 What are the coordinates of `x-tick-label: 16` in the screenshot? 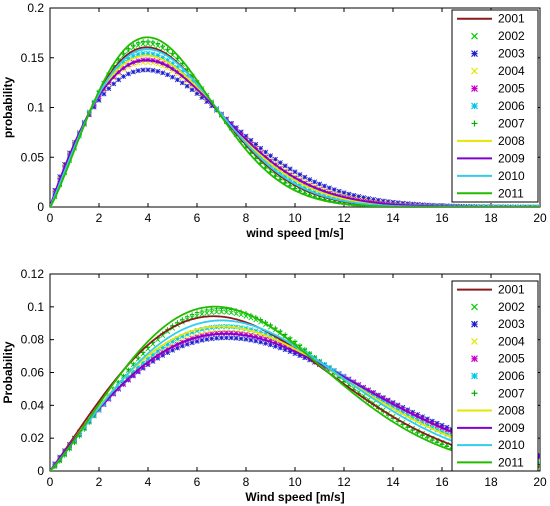 It's located at (442, 218).